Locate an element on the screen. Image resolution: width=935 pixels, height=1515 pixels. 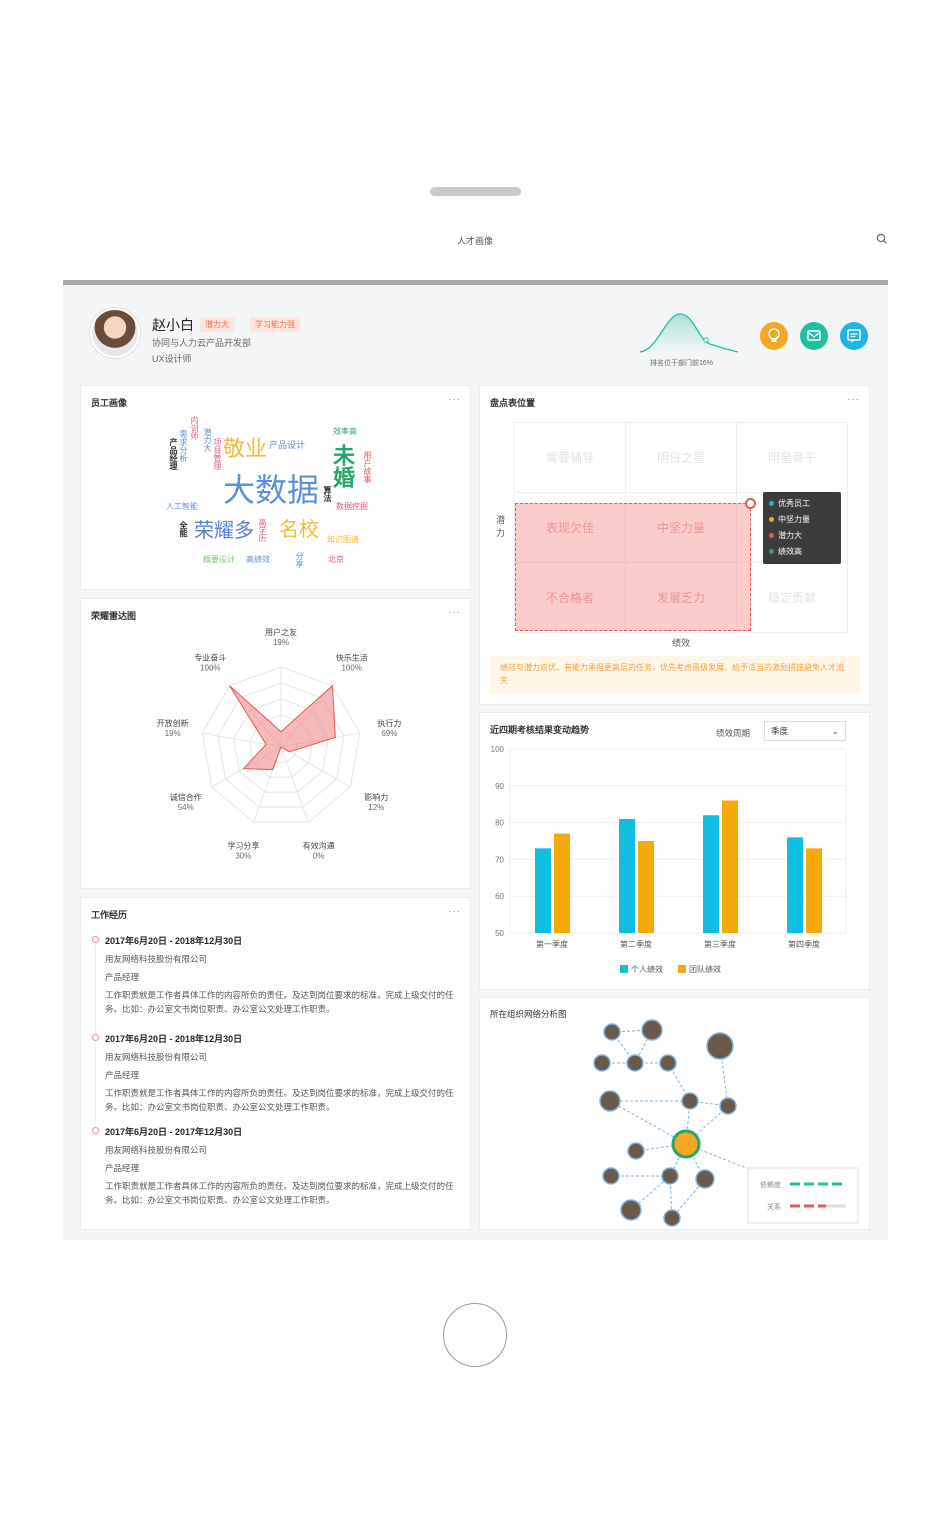
work-more-button: ··· is located at coordinates (454, 911).